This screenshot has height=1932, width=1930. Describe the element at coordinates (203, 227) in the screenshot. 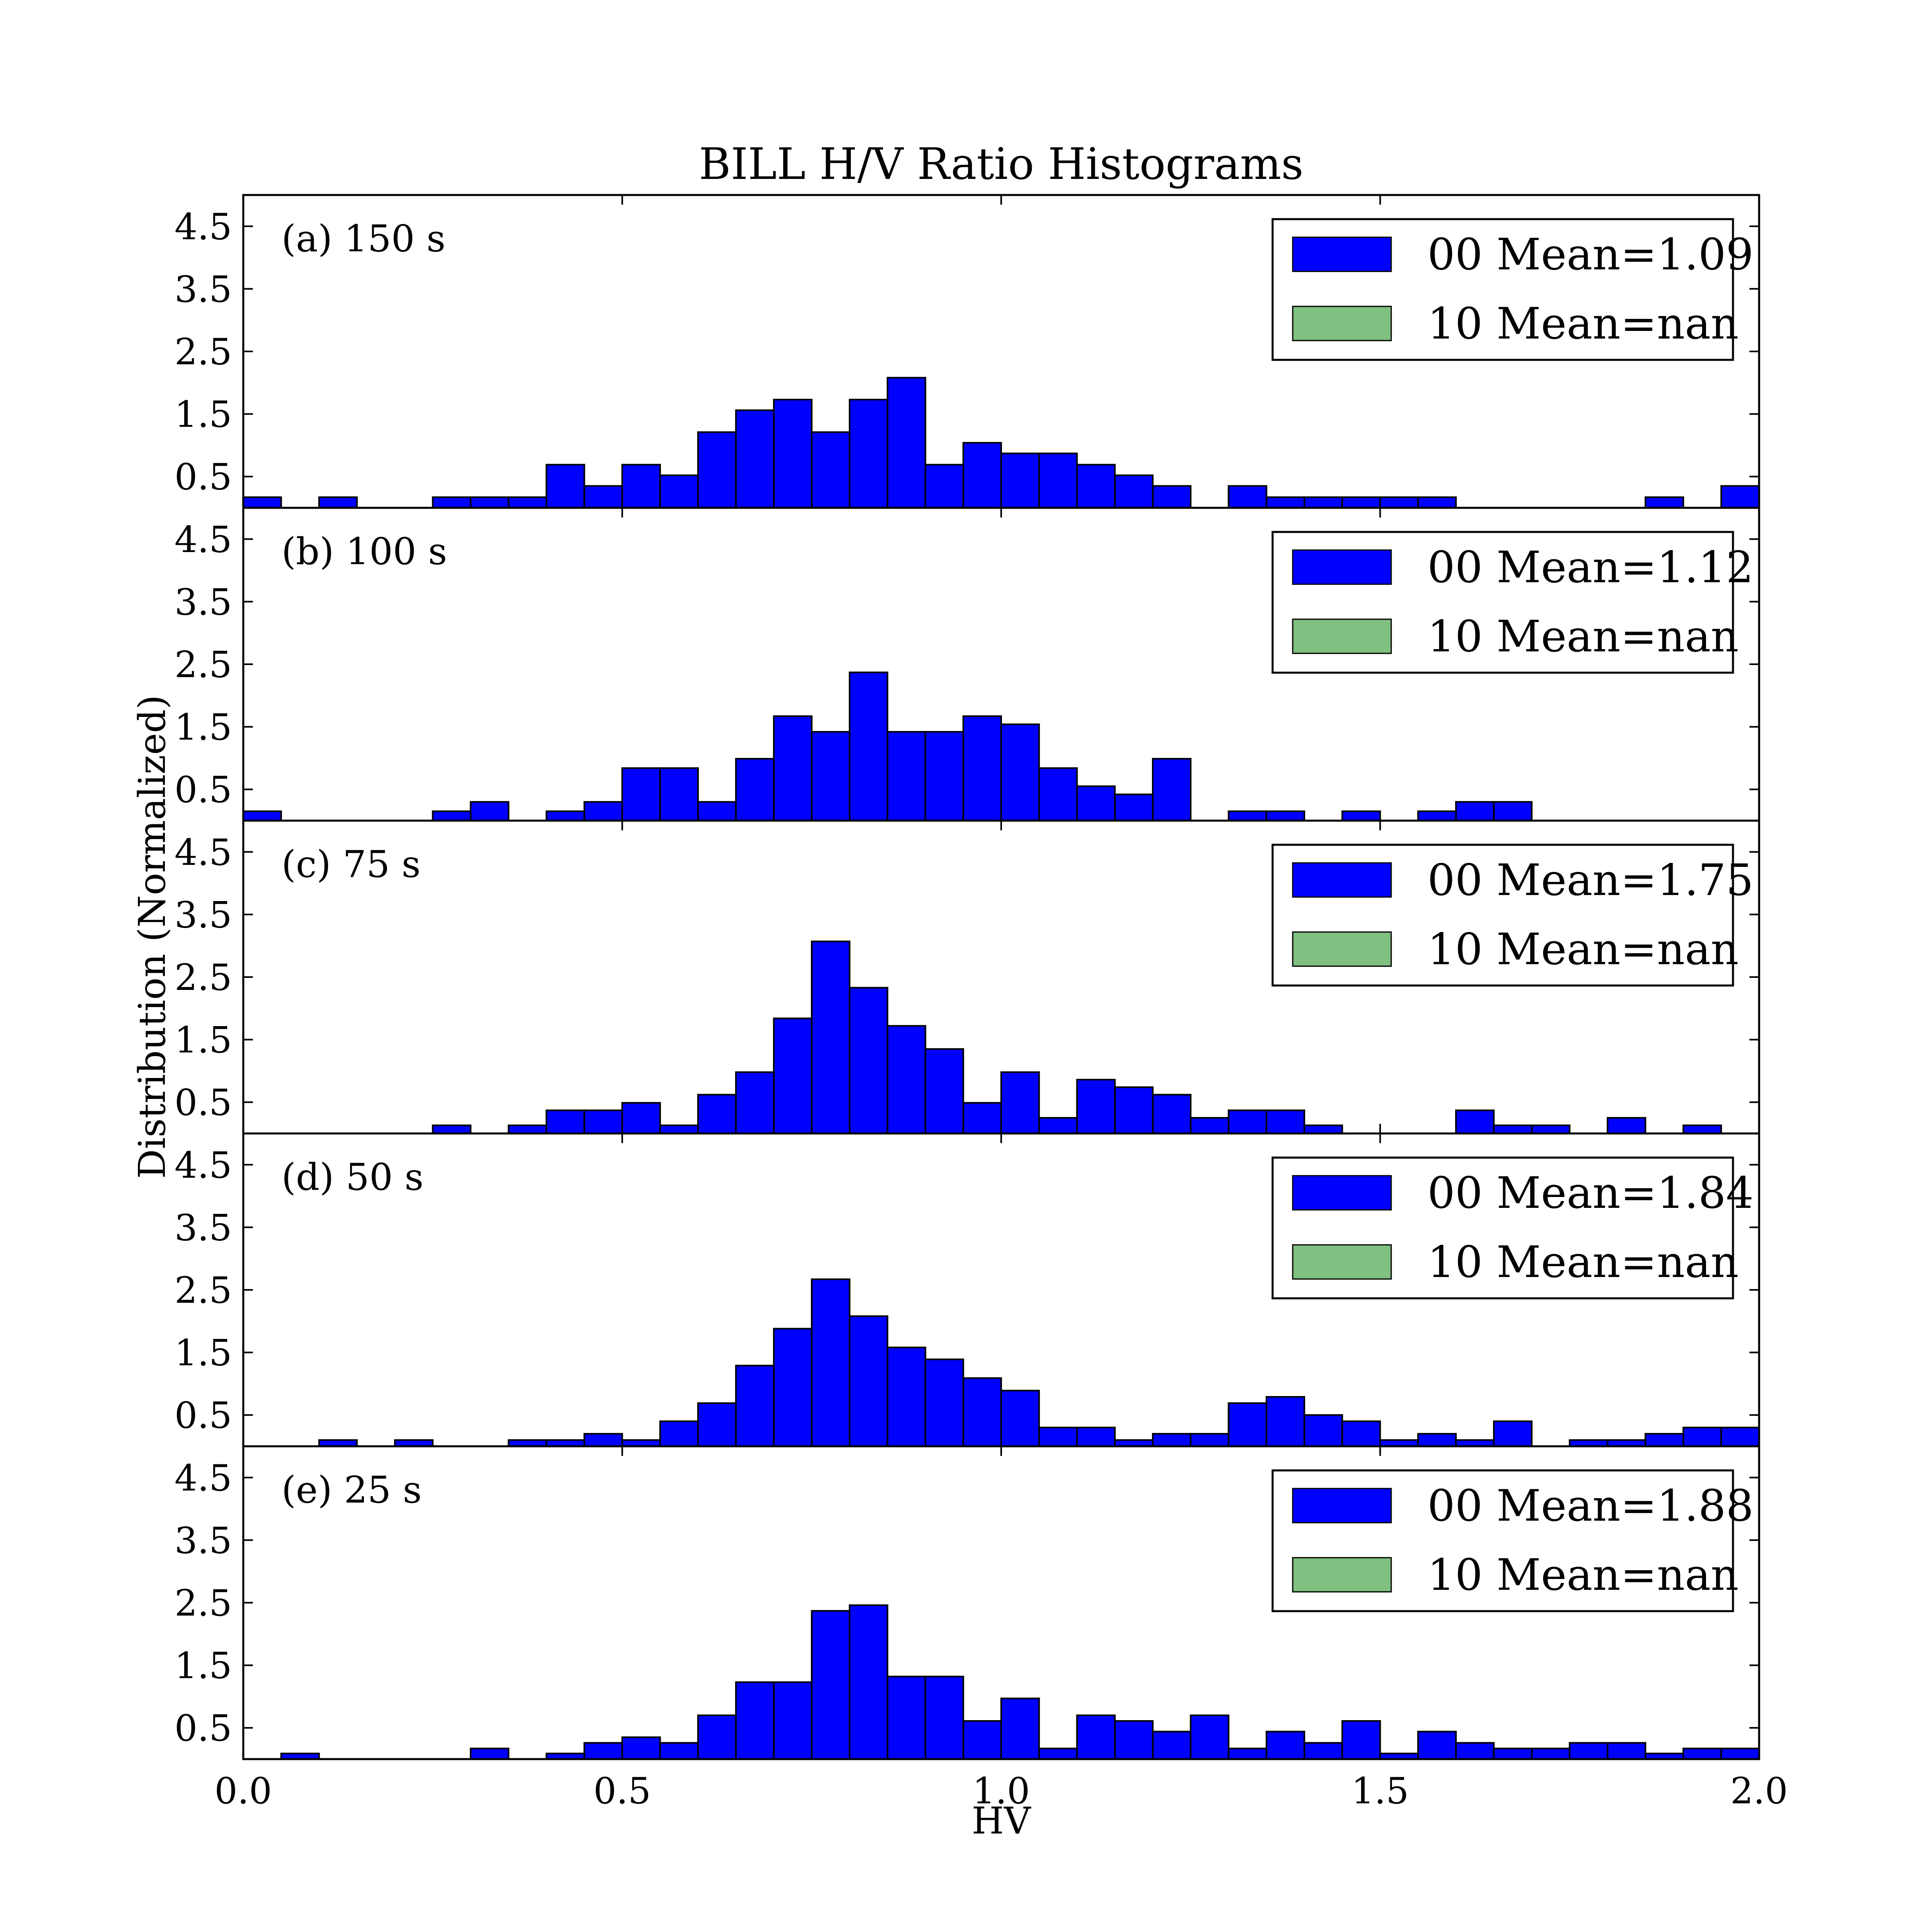

I see `y-tick-label: 4.5` at that location.